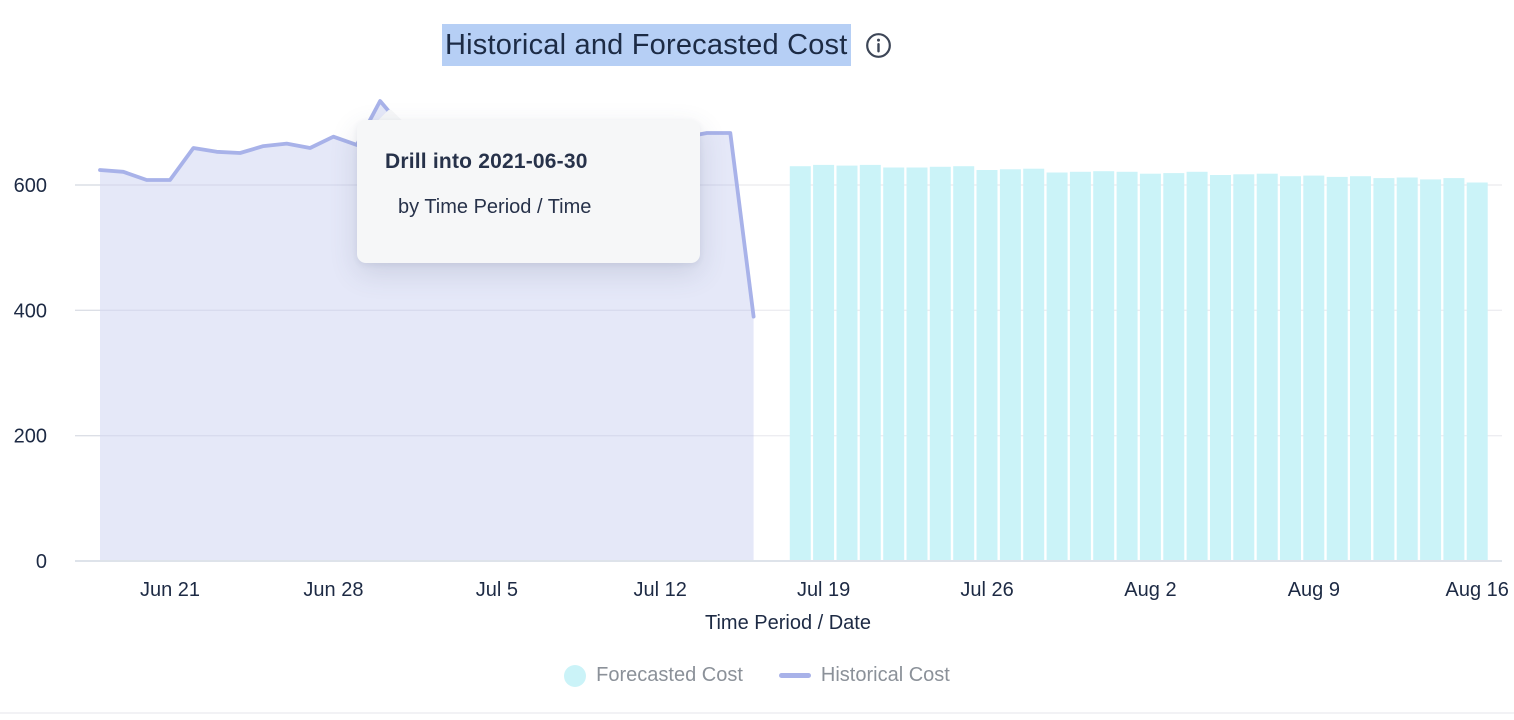 This screenshot has height=720, width=1514. Describe the element at coordinates (757, 675) in the screenshot. I see `chart-legend: Forecasted Cost Historical Cost` at that location.